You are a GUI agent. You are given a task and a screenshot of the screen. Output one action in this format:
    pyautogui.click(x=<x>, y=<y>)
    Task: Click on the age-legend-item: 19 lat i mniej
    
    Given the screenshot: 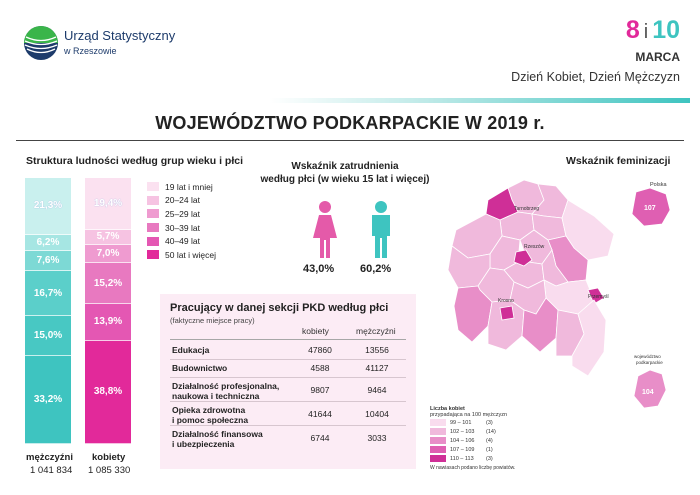 What is the action you would take?
    pyautogui.click(x=181, y=187)
    